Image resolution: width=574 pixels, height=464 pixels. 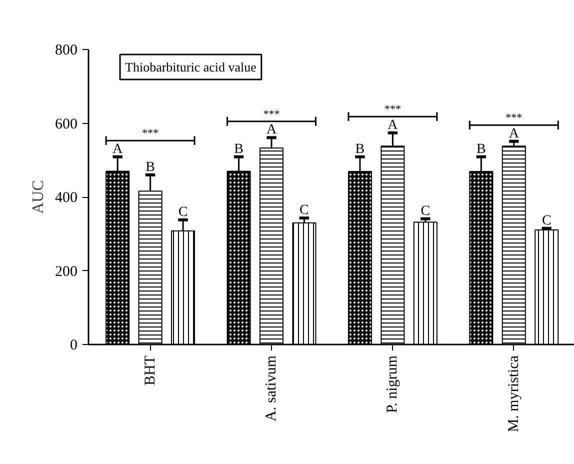 What do you see at coordinates (272, 388) in the screenshot?
I see `x-tick-label: A. sativum` at bounding box center [272, 388].